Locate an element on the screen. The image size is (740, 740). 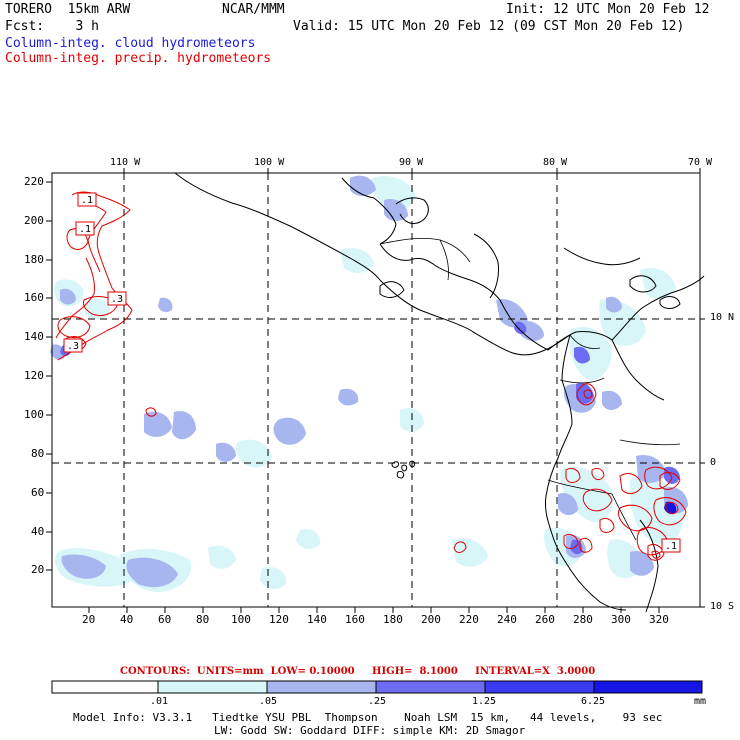
lon-label-70w: 70 W is located at coordinates (700, 162).